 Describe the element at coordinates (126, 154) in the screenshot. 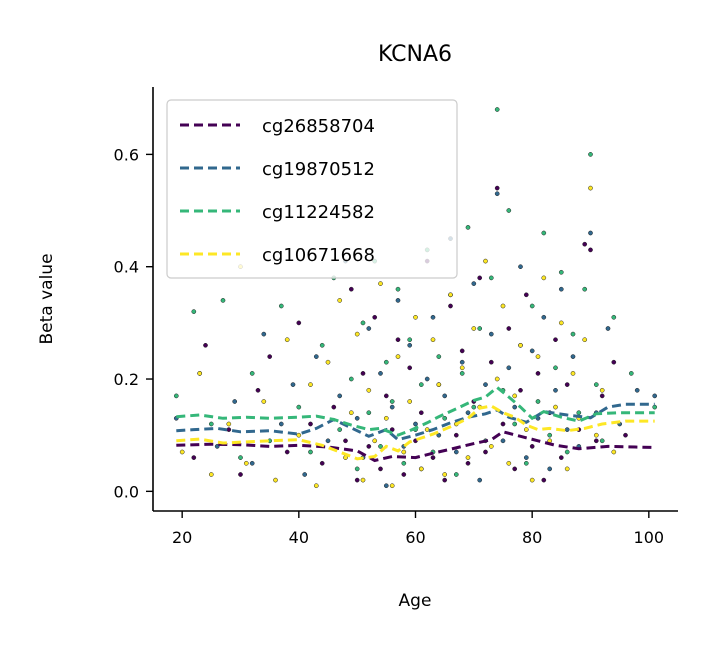

I see `y-tick-label: 0.6` at that location.